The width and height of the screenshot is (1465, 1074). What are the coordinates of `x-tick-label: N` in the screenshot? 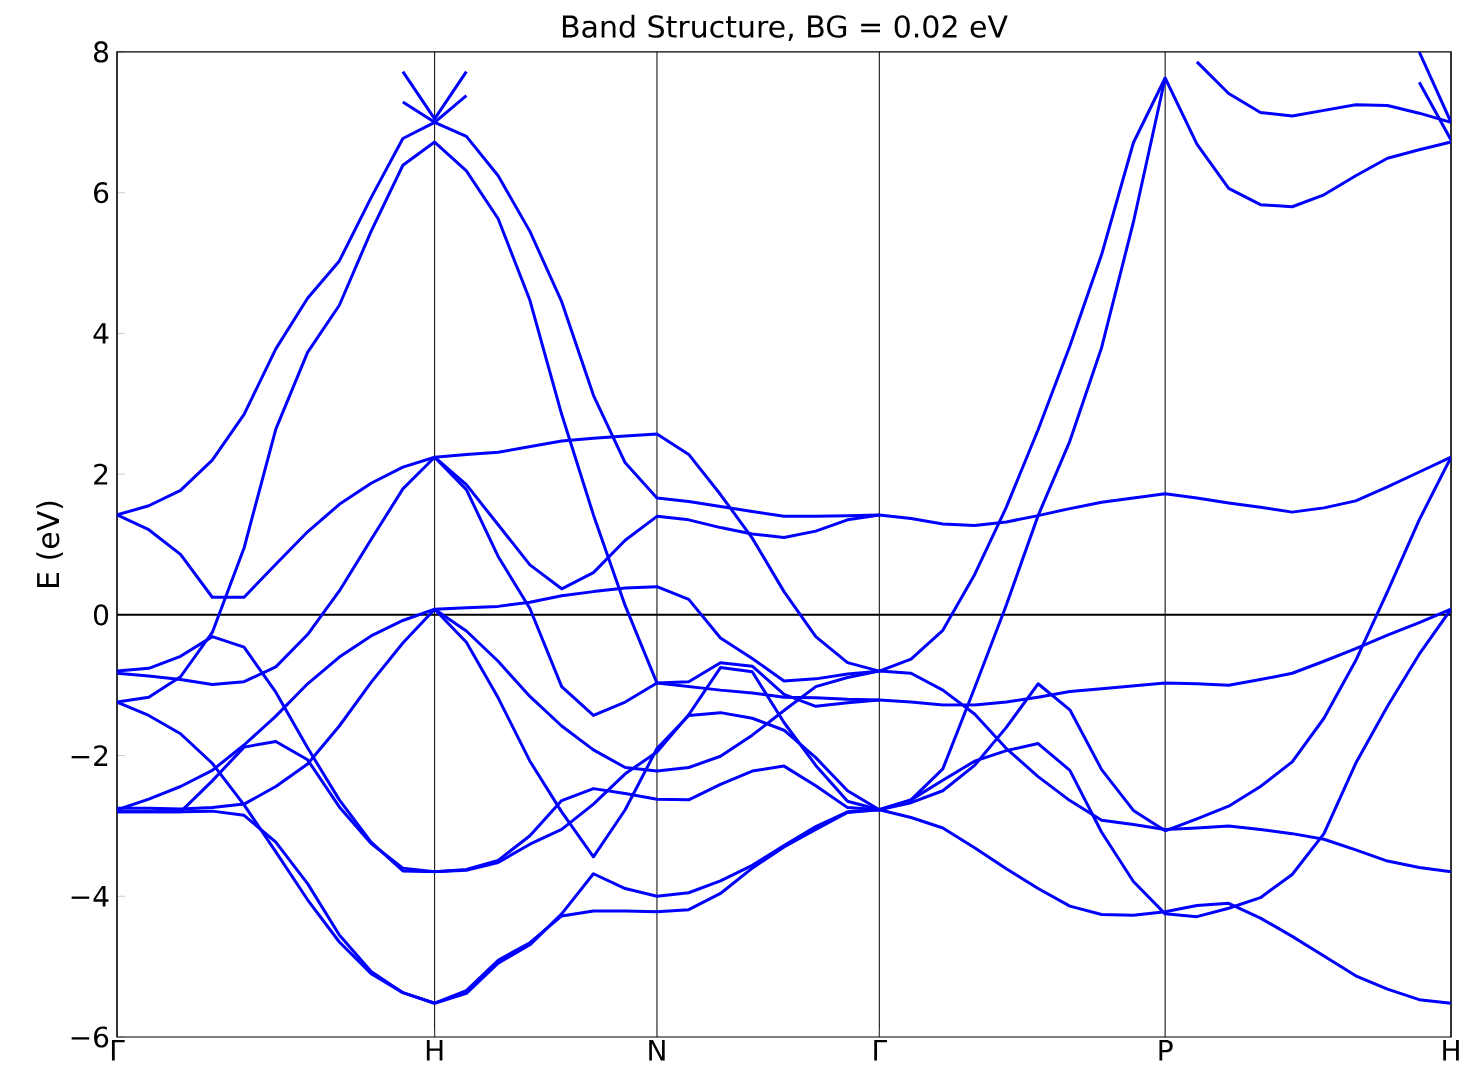 It's located at (657, 1050).